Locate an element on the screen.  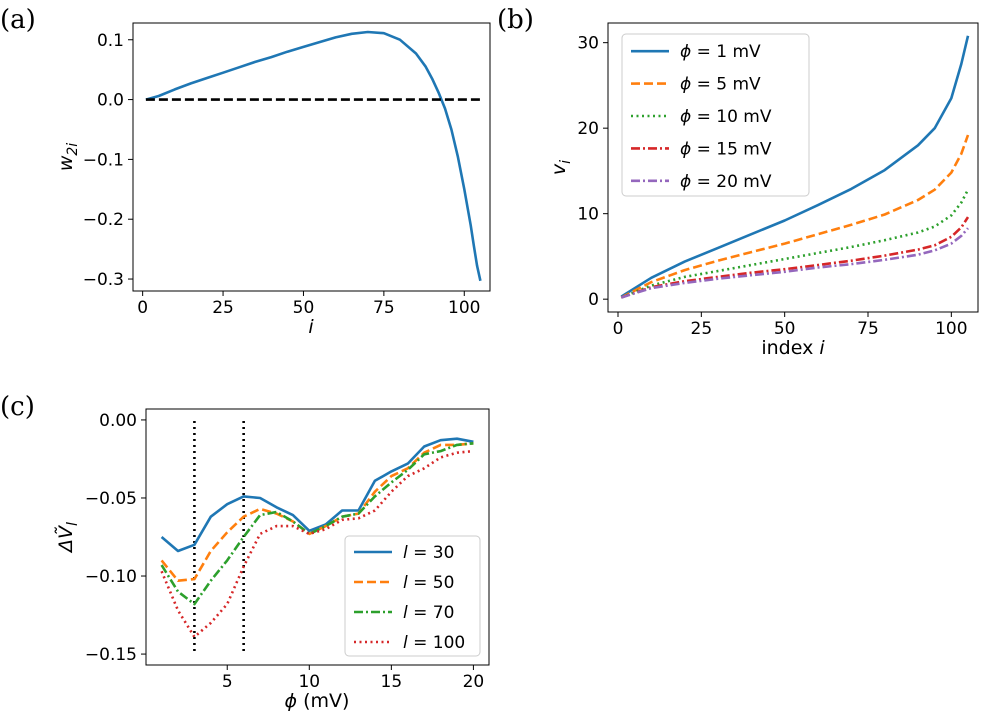
y-axis-label-sub: l is located at coordinates (73, 524).